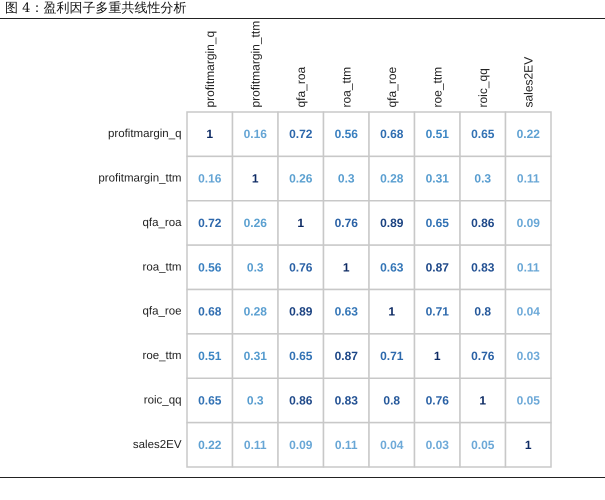  What do you see at coordinates (157, 444) in the screenshot?
I see `y-tick-label: sales2EV` at bounding box center [157, 444].